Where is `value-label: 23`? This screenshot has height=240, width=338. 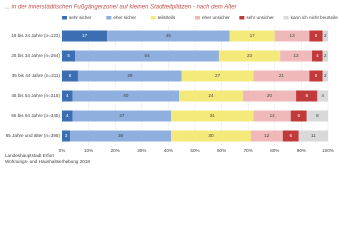 value-label: 23 is located at coordinates (250, 55).